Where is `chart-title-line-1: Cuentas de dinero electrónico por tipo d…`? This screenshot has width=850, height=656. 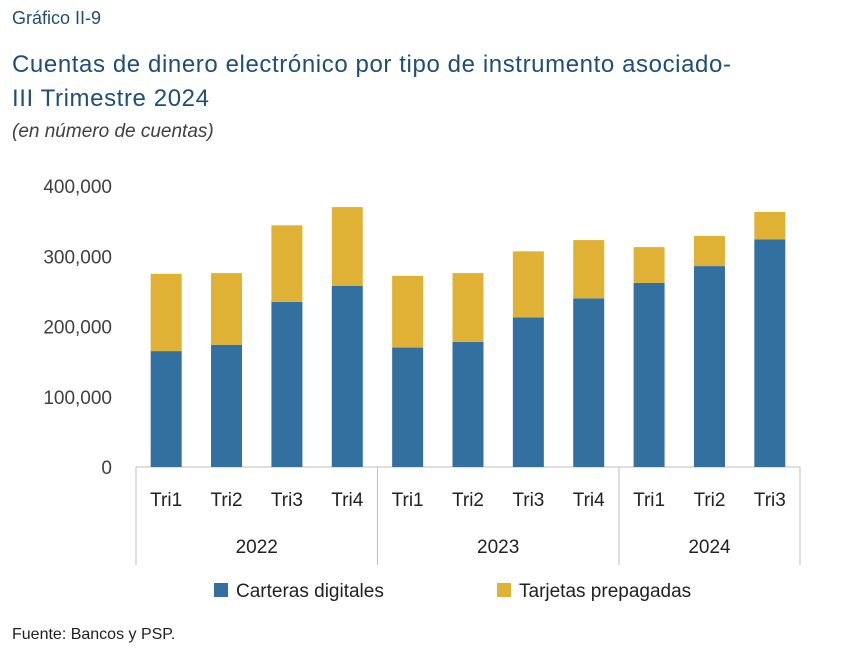 chart-title-line-1: Cuentas de dinero electrónico por tipo d… is located at coordinates (372, 64).